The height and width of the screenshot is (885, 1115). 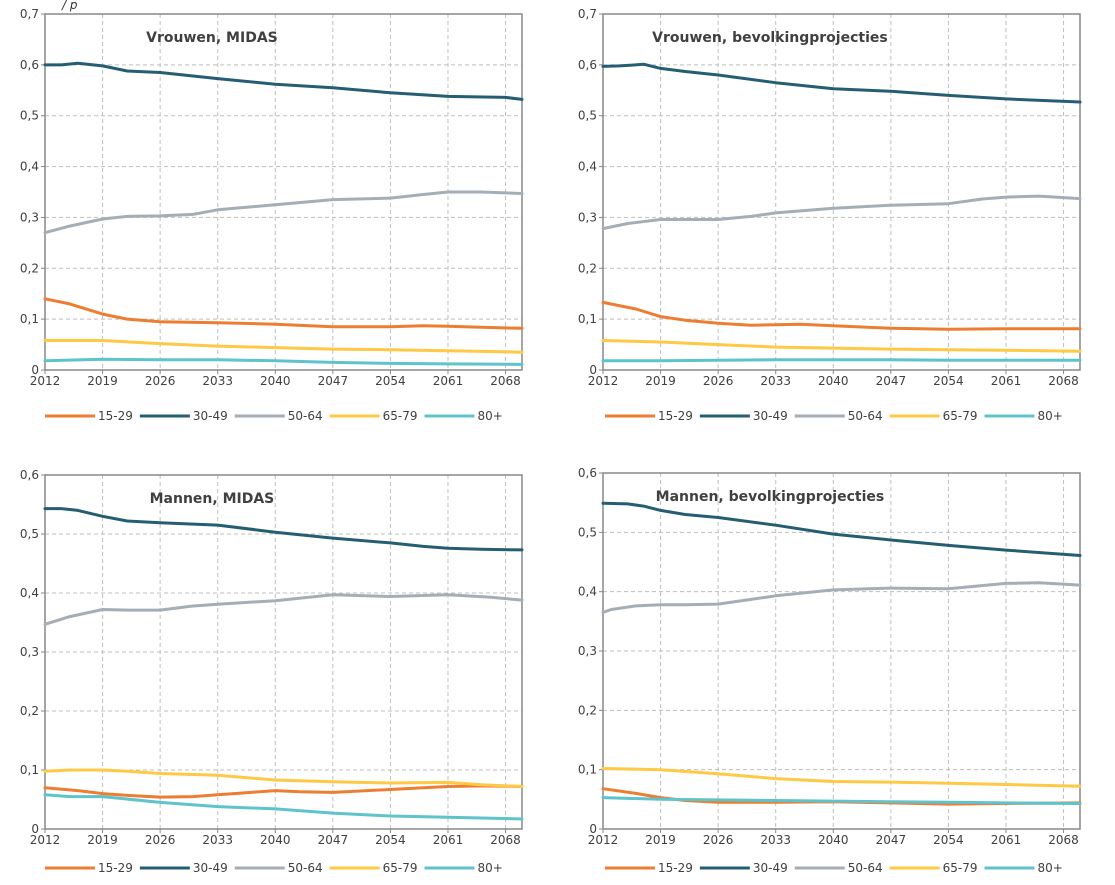 What do you see at coordinates (212, 38) in the screenshot?
I see `chart-title: Vrouwen, MIDAS` at bounding box center [212, 38].